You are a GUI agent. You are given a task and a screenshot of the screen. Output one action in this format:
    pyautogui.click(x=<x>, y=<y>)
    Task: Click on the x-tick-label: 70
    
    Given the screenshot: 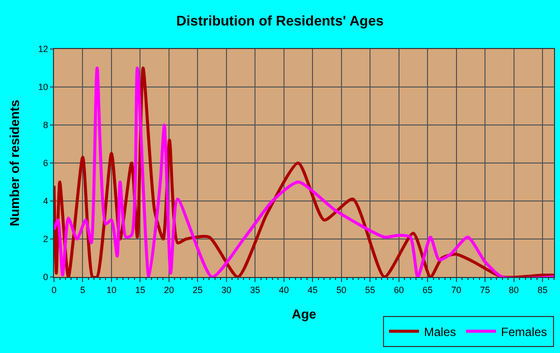 What is the action you would take?
    pyautogui.click(x=456, y=289)
    